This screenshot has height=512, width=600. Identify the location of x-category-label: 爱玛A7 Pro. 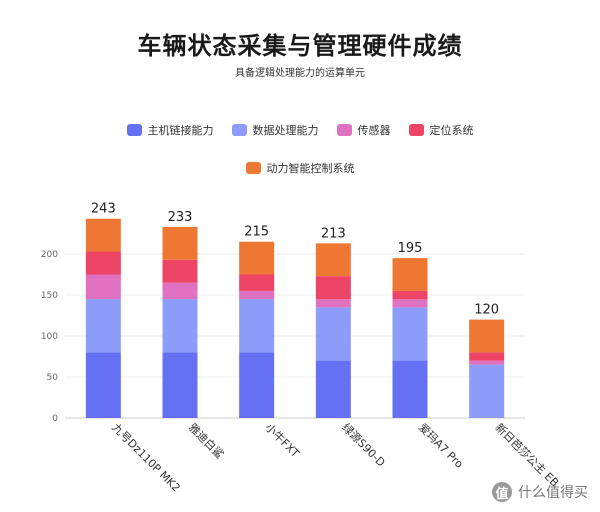
(441, 446).